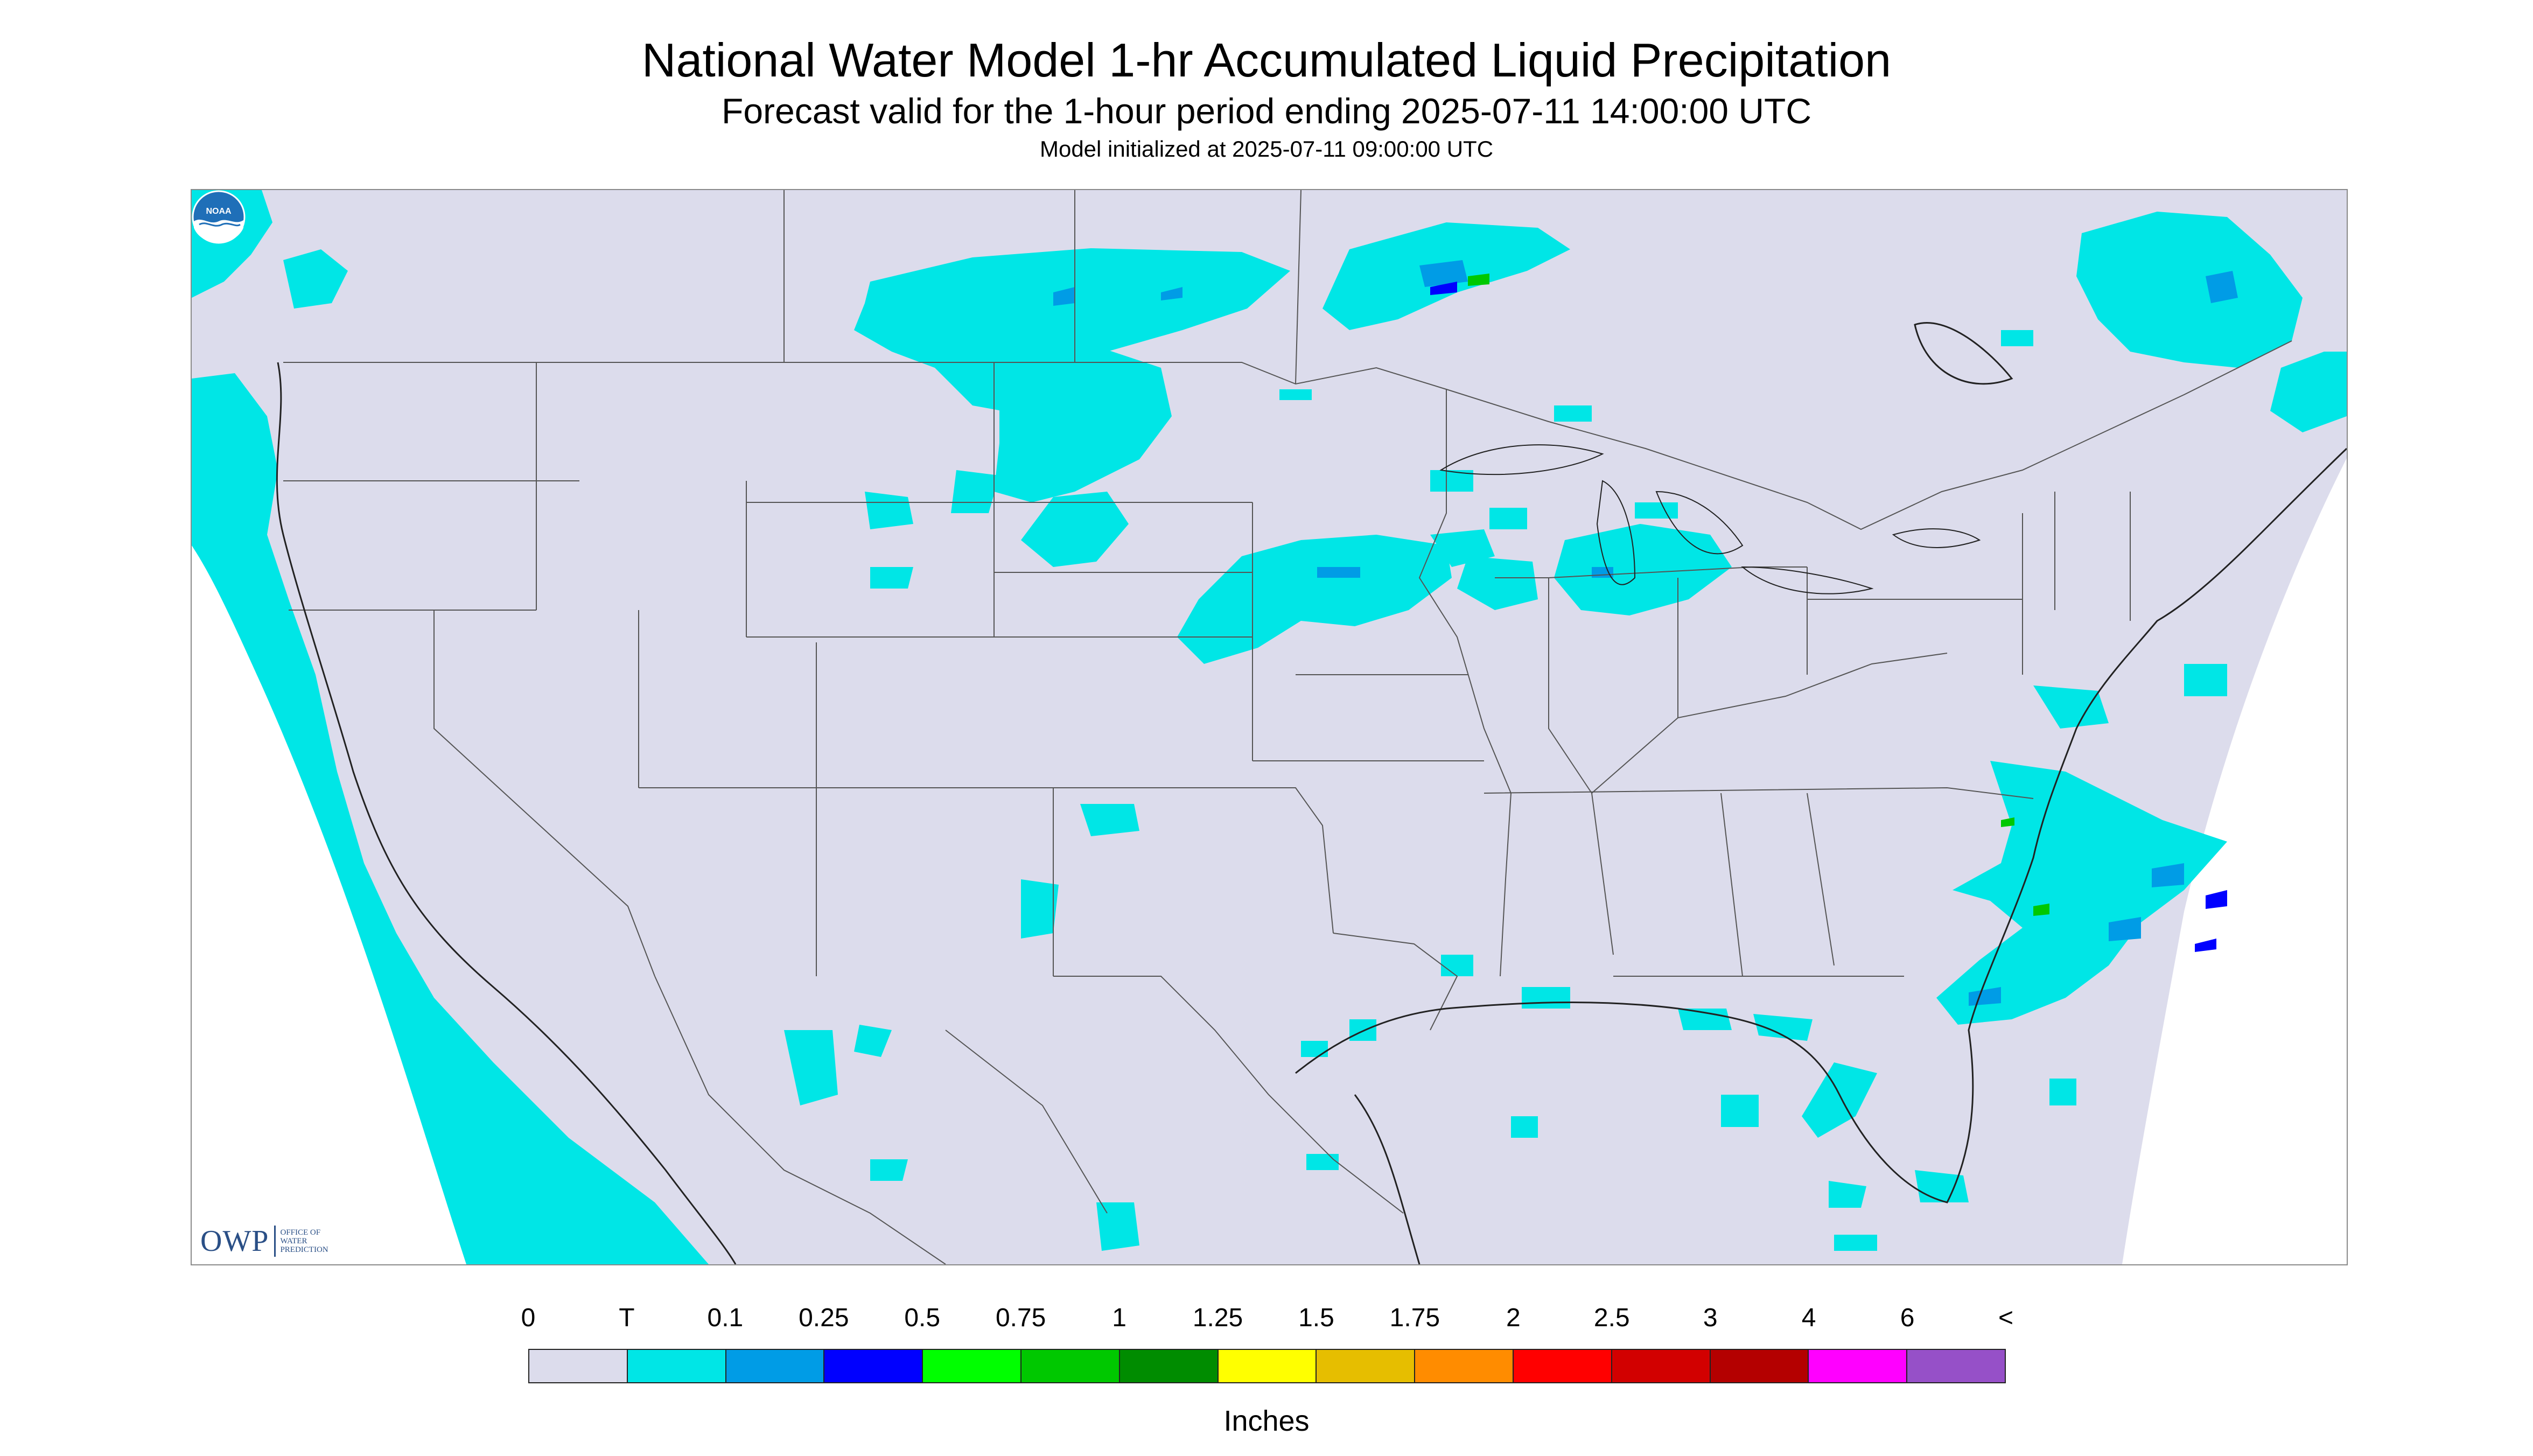 This screenshot has width=2533, height=1456. What do you see at coordinates (219, 211) in the screenshot?
I see `noaa-text: NOAA` at bounding box center [219, 211].